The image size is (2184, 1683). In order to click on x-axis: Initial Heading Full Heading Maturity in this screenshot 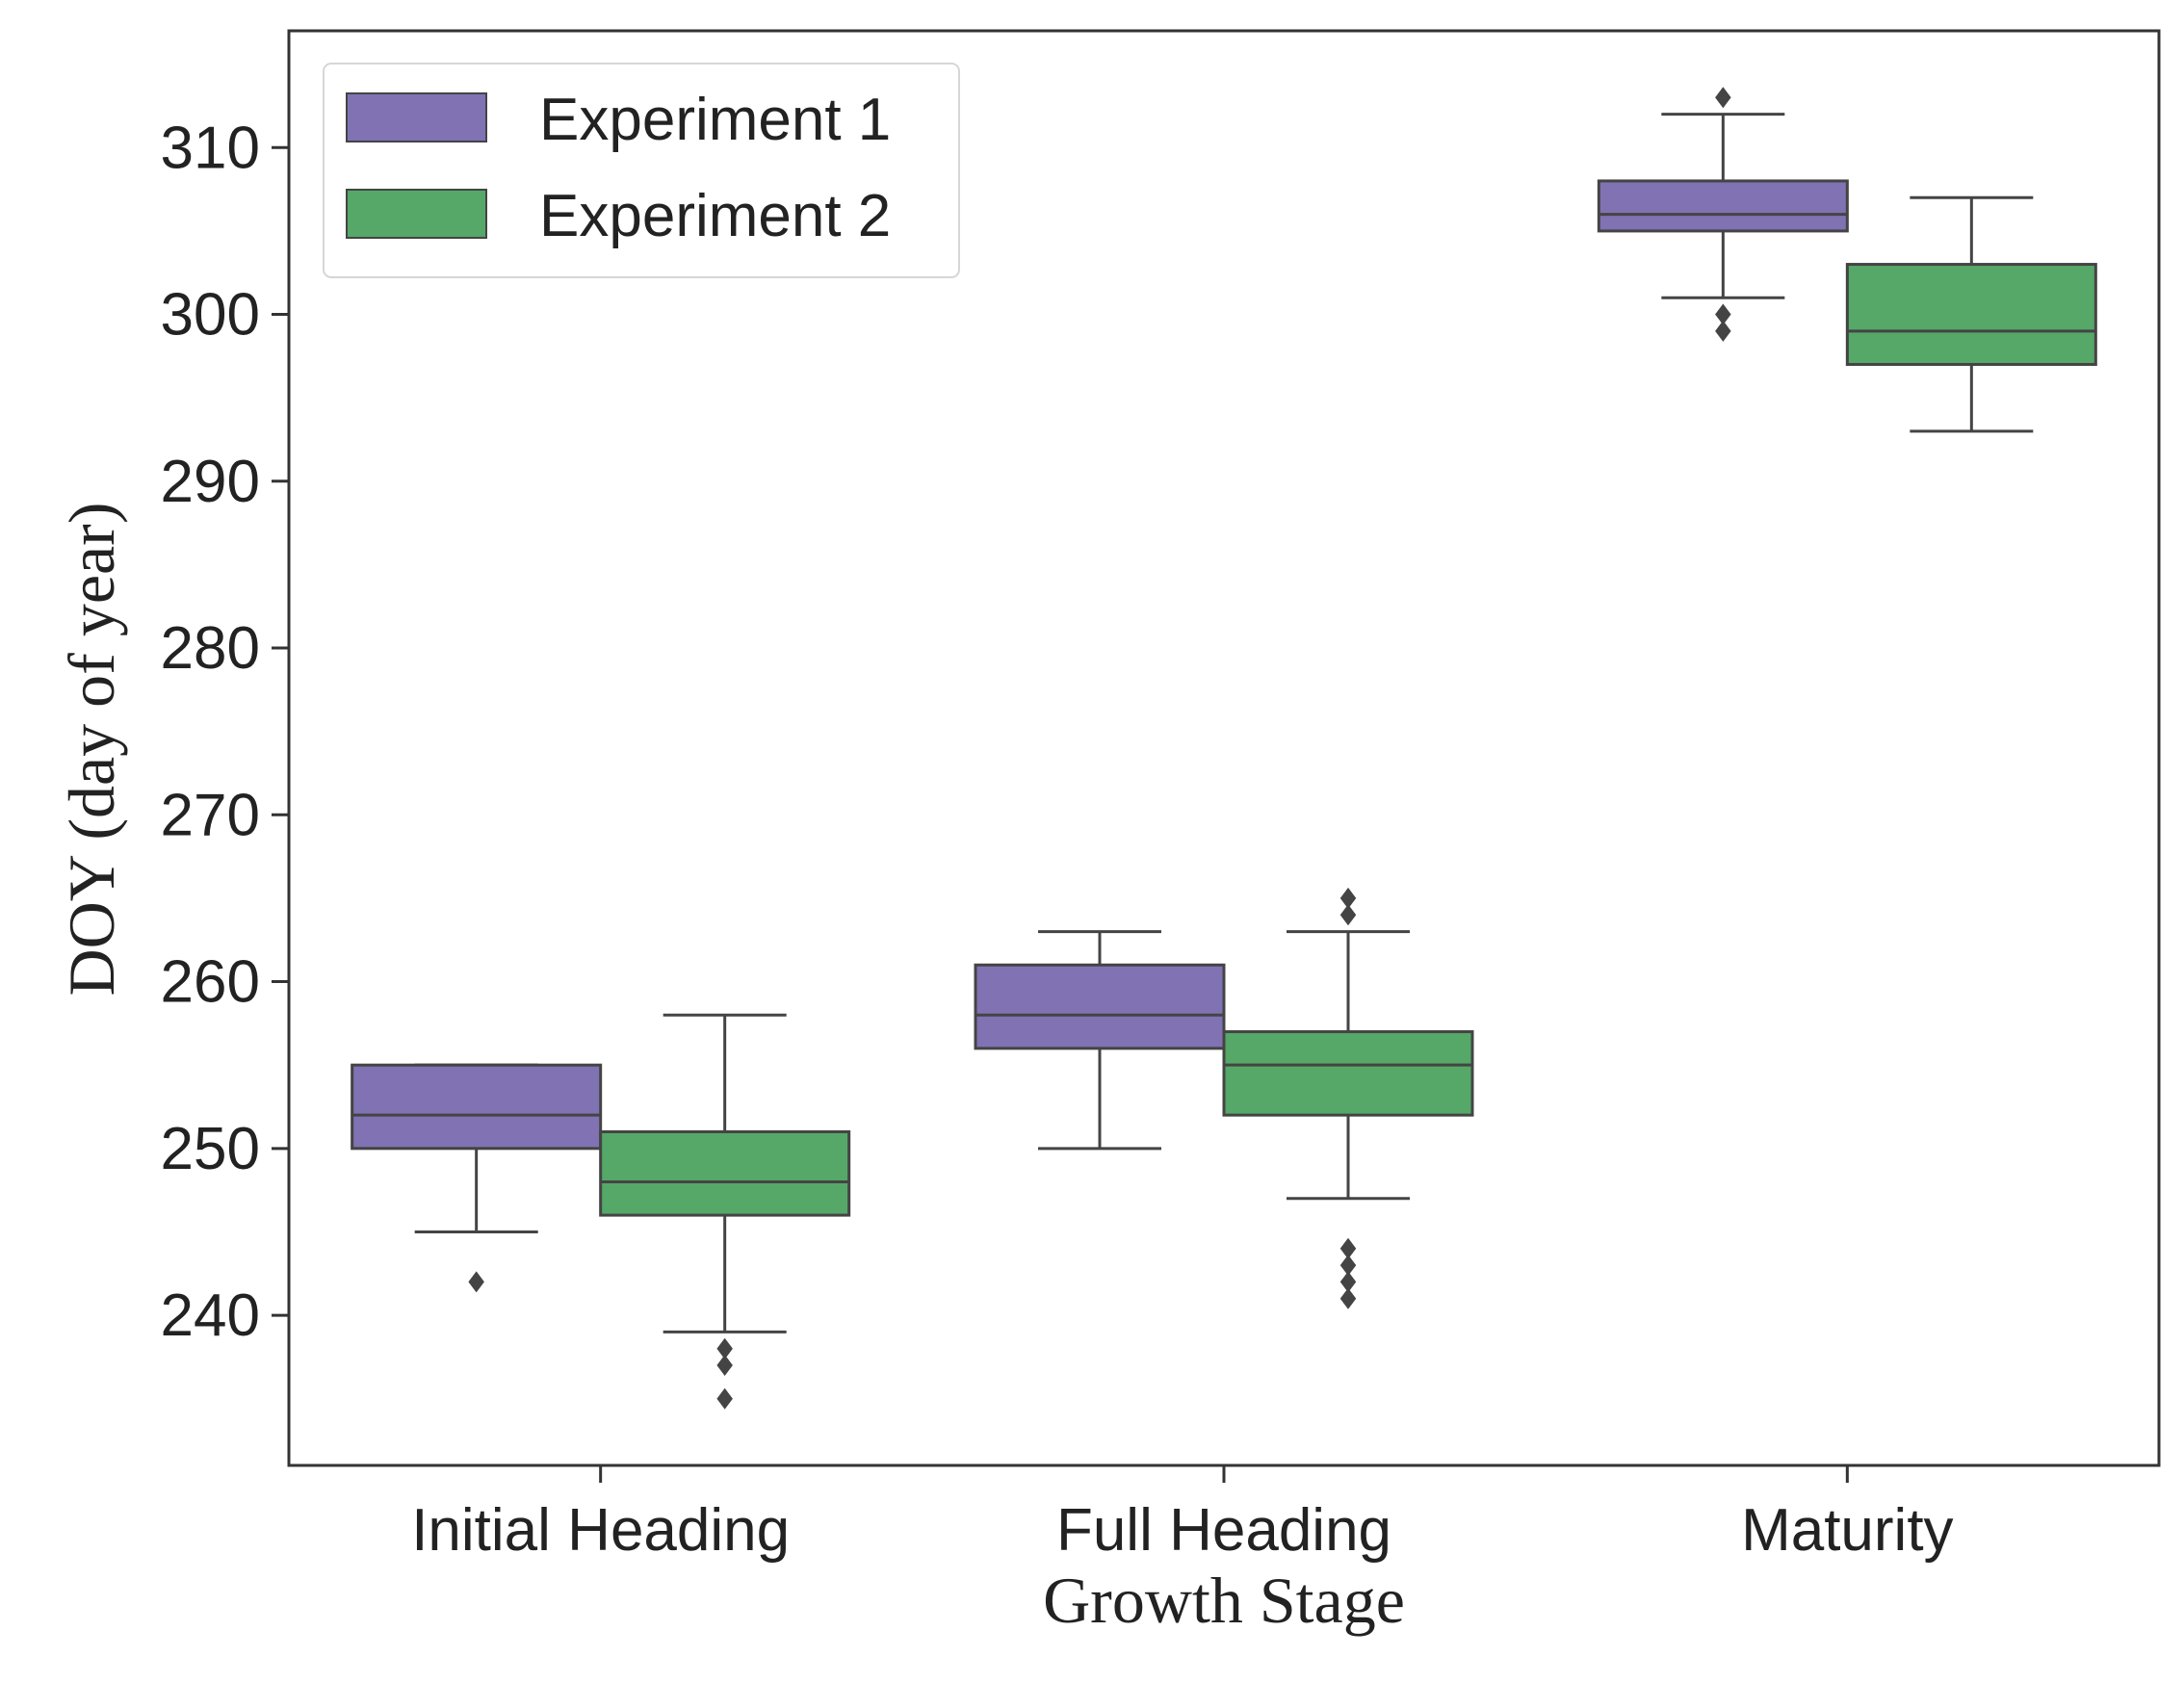, I will do `click(1182, 1515)`.